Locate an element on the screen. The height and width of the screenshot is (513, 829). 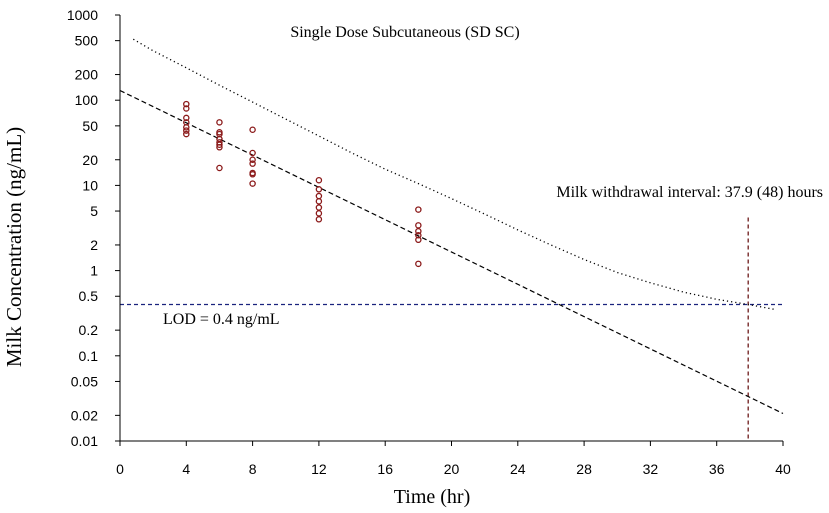
chart-title: Single Dose Subcutaneous (SD SC) is located at coordinates (404, 32).